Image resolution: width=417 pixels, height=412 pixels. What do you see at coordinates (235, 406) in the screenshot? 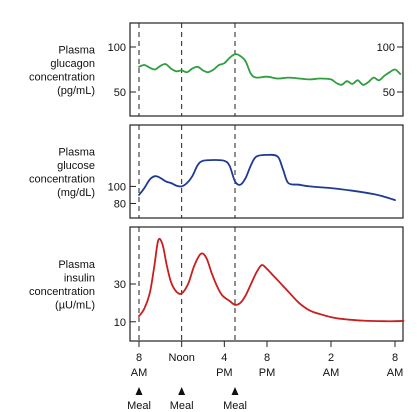
I see `meal-label-2: Meal` at bounding box center [235, 406].